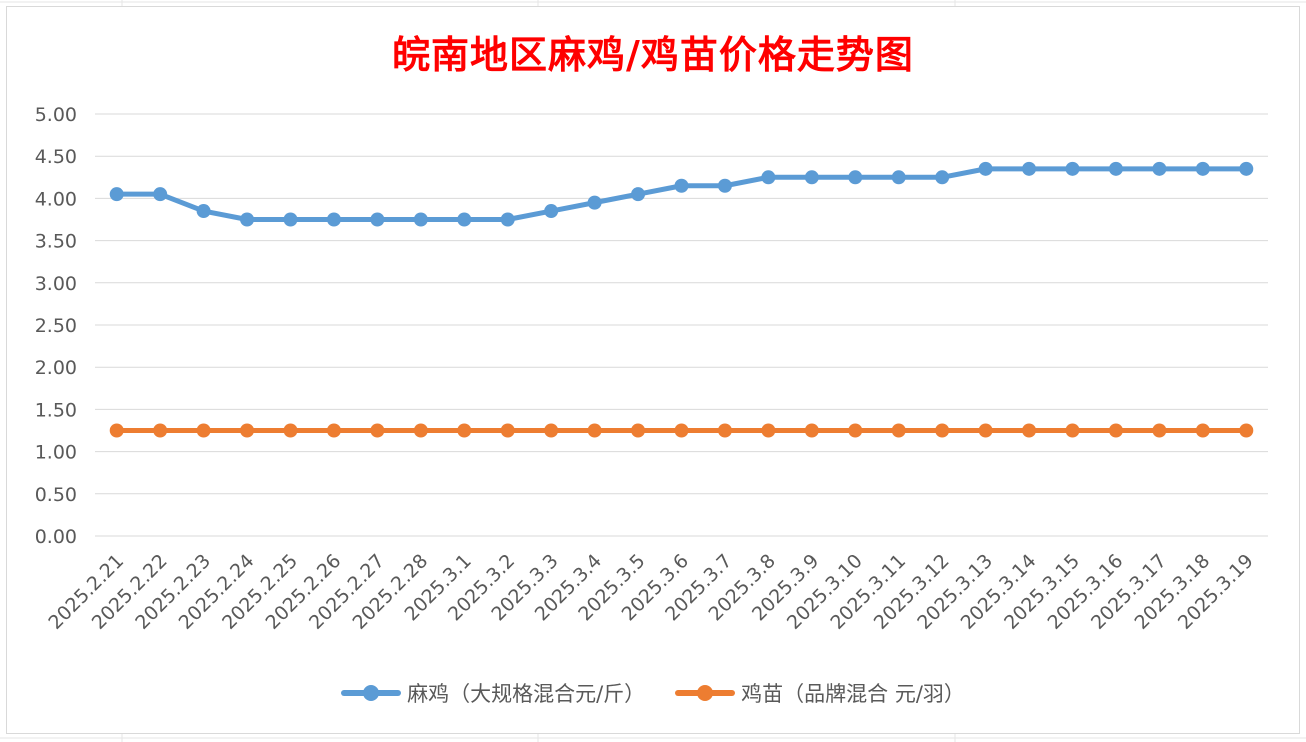  Describe the element at coordinates (653, 693) in the screenshot. I see `legend: 麻鸡（大规格混合元/斤） 鸡苗（品牌混合 元/羽）` at that location.